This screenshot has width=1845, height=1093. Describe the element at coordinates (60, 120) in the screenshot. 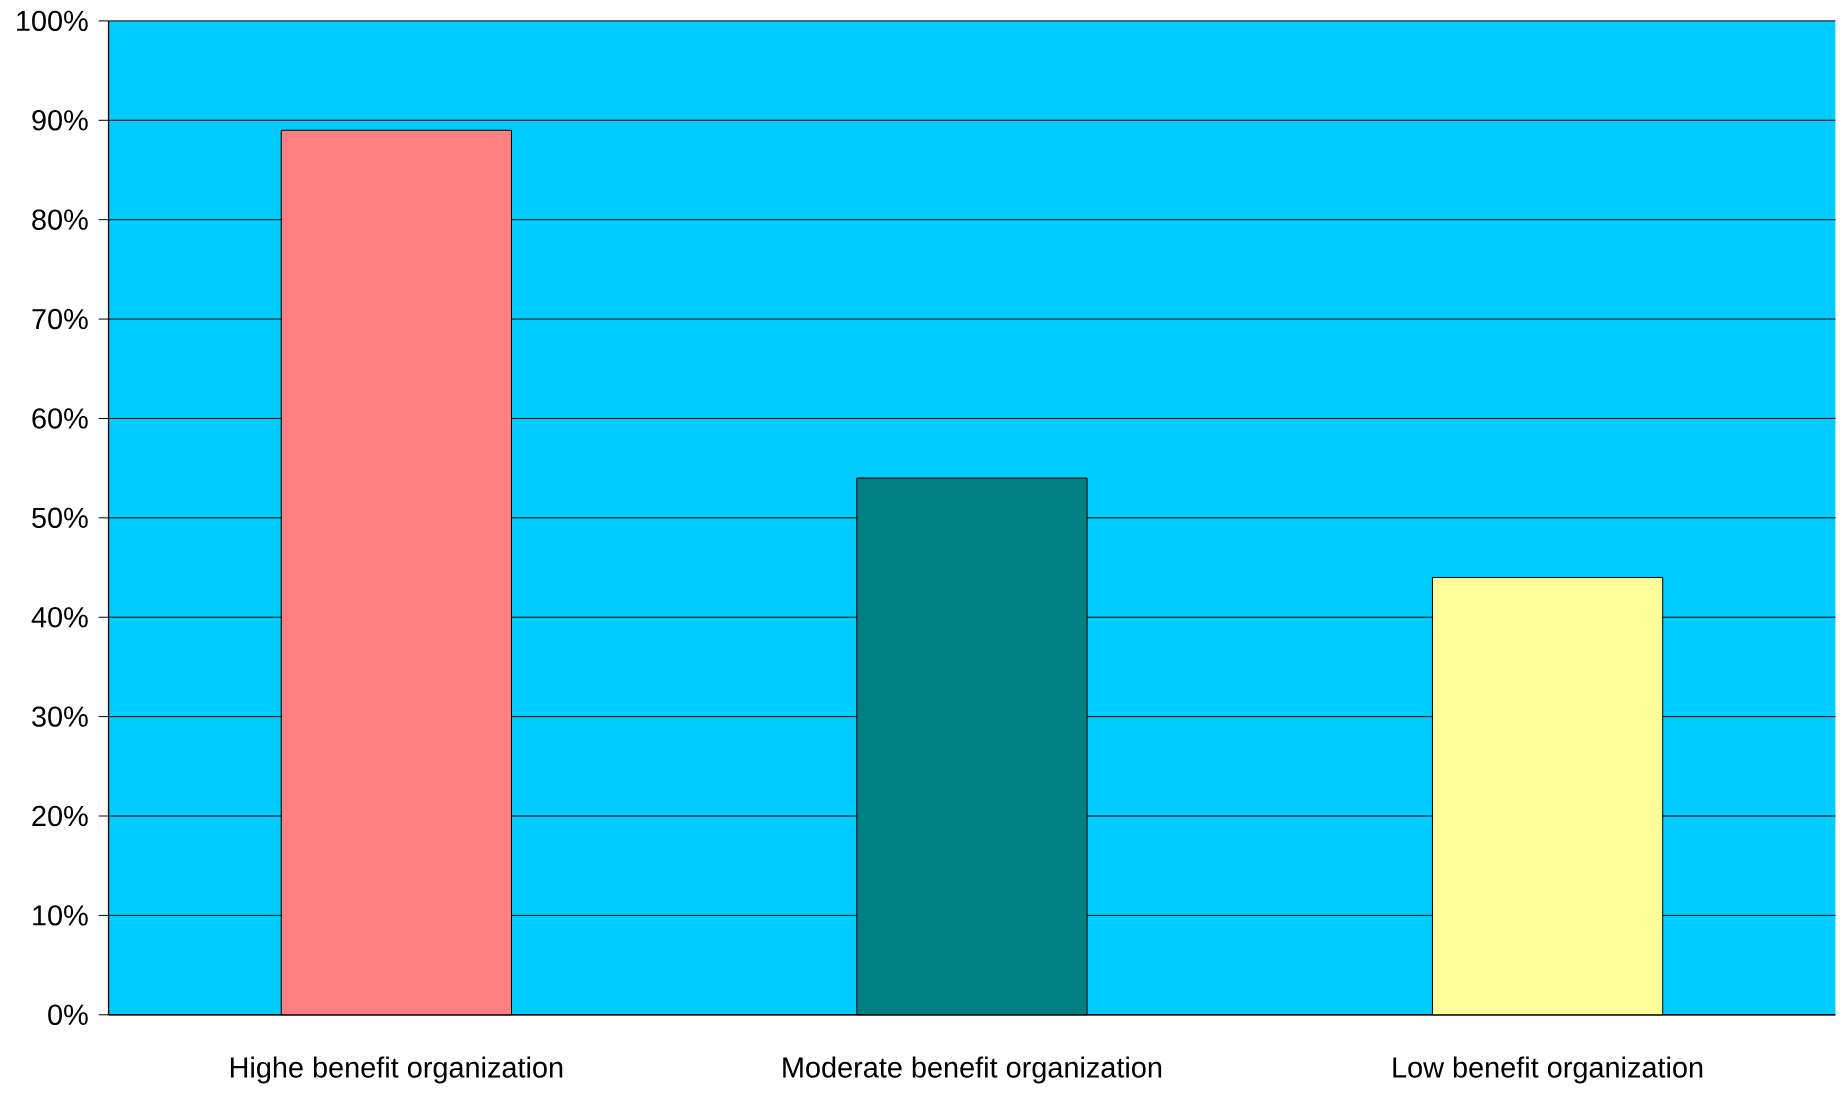

I see `y-tick-label: 90%` at that location.